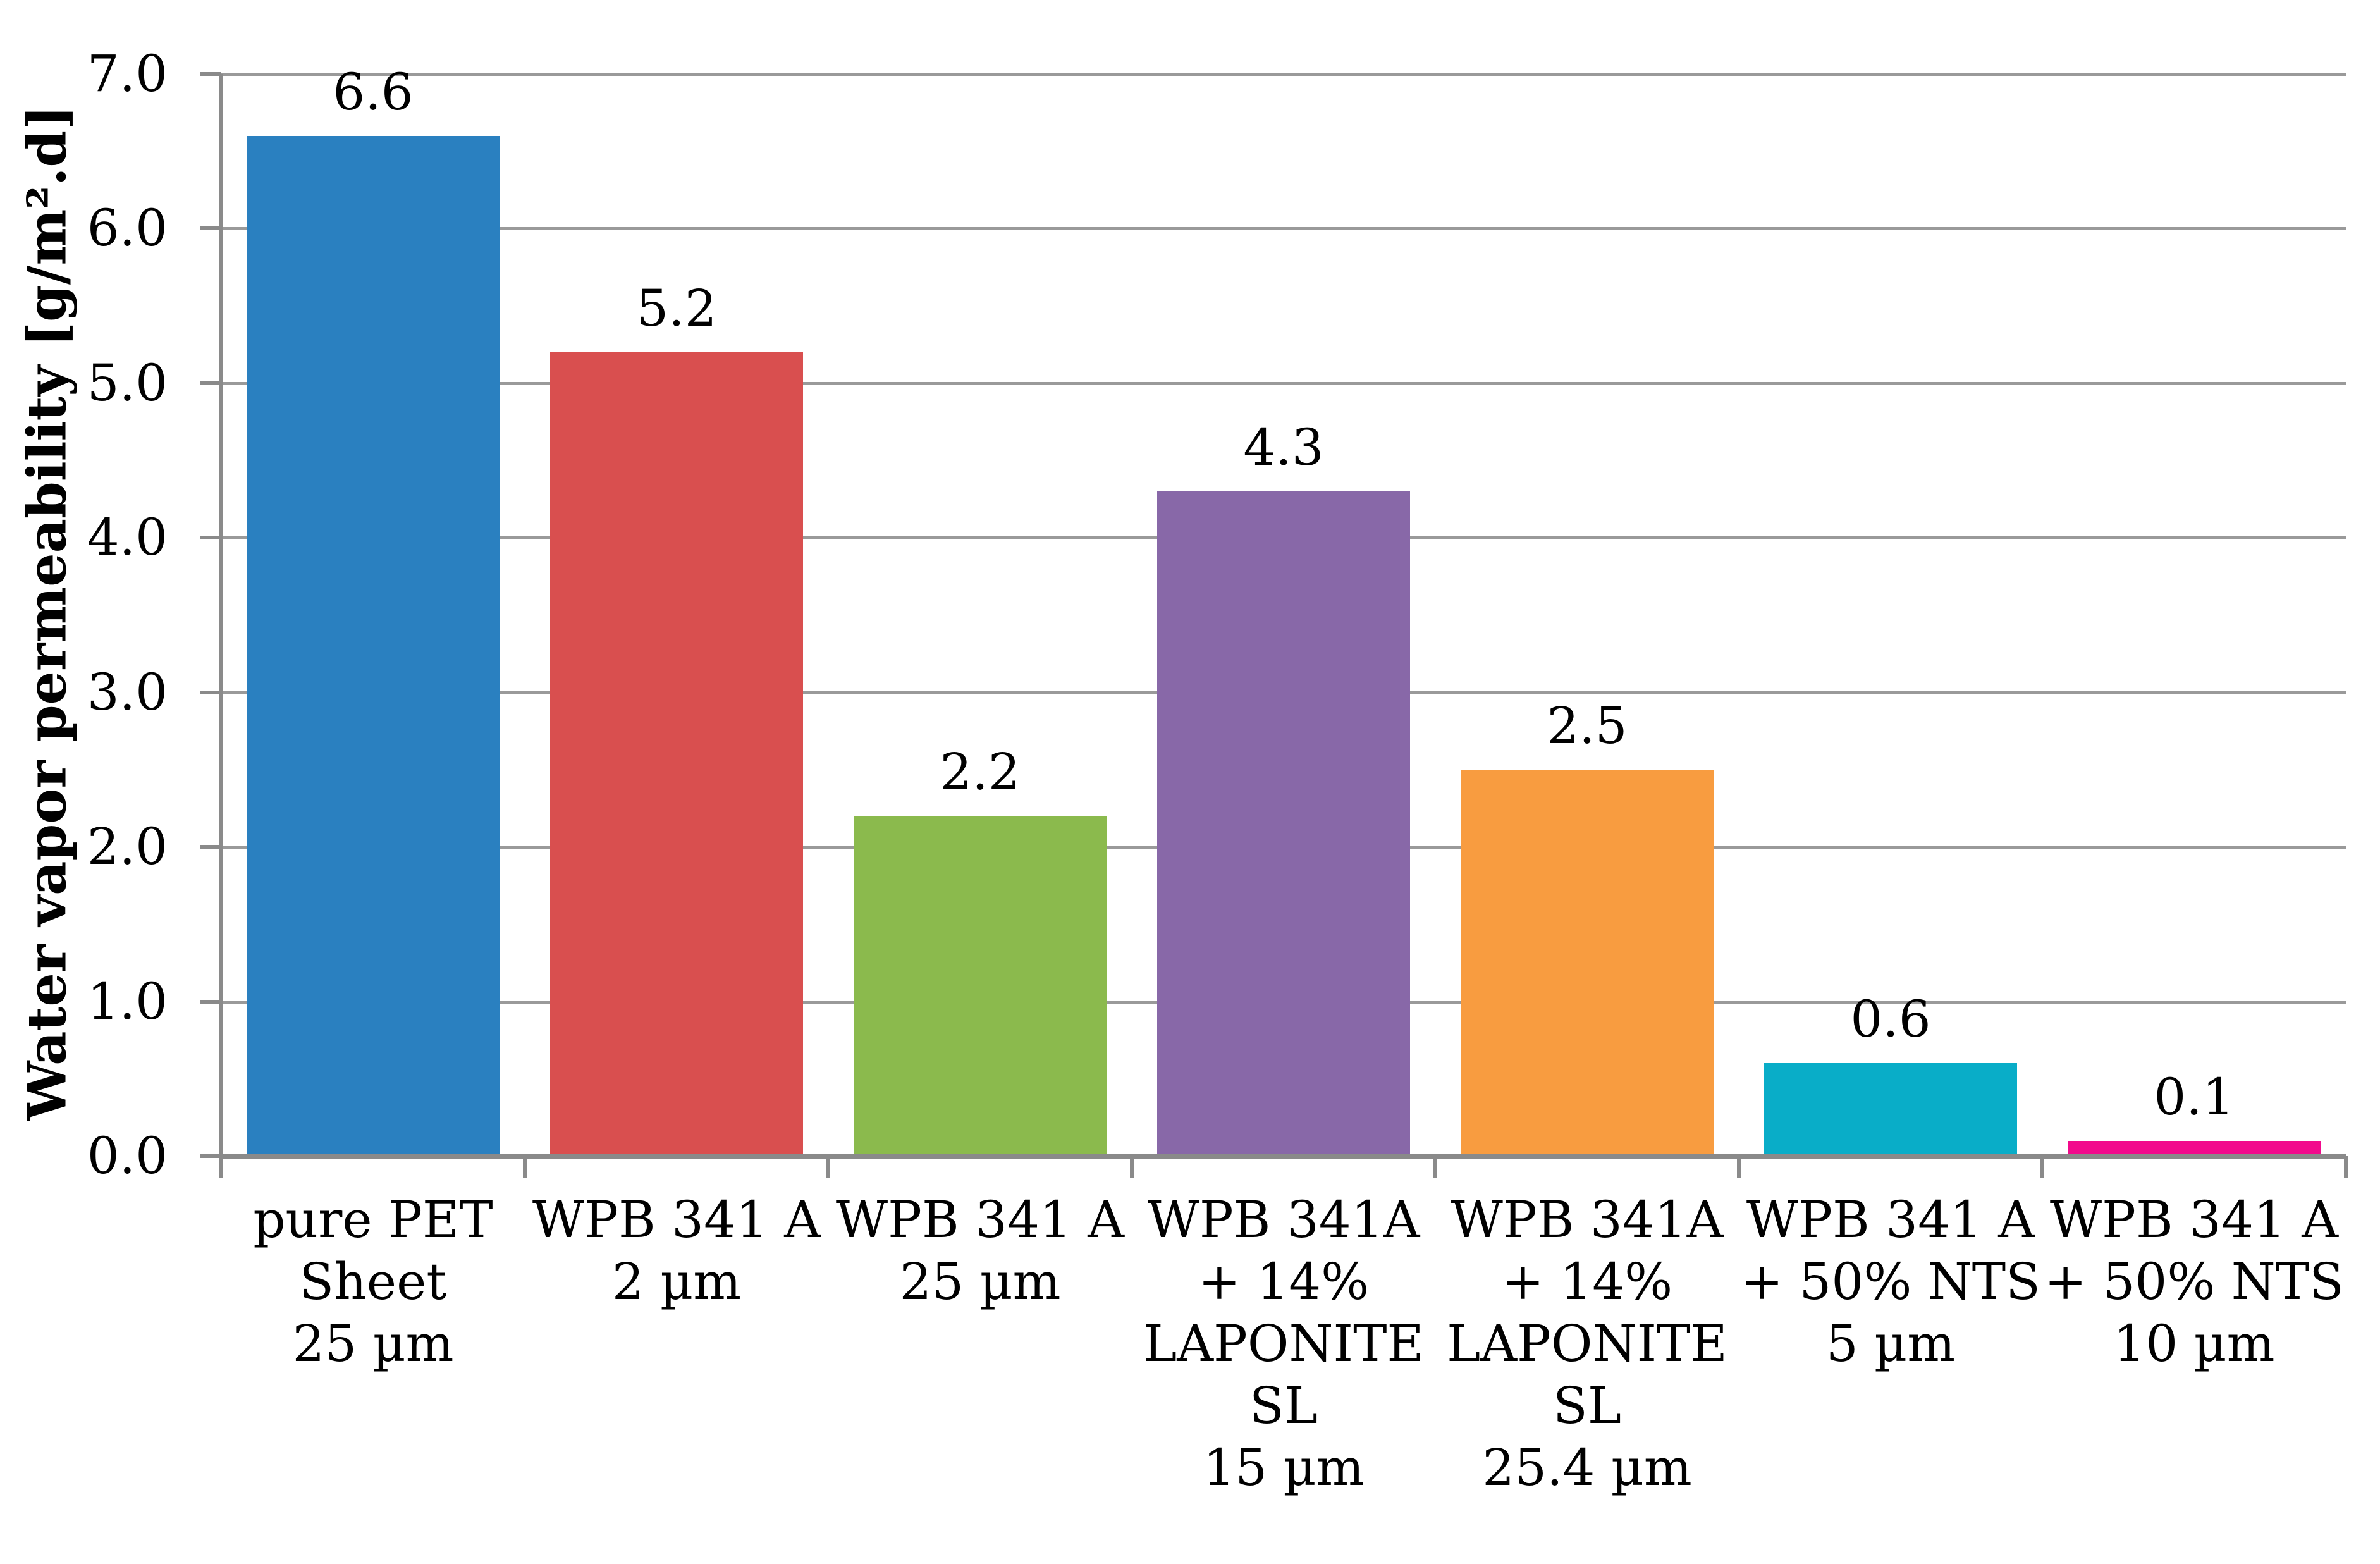  I want to click on bar-value-label: 0.1, so click(2194, 1096).